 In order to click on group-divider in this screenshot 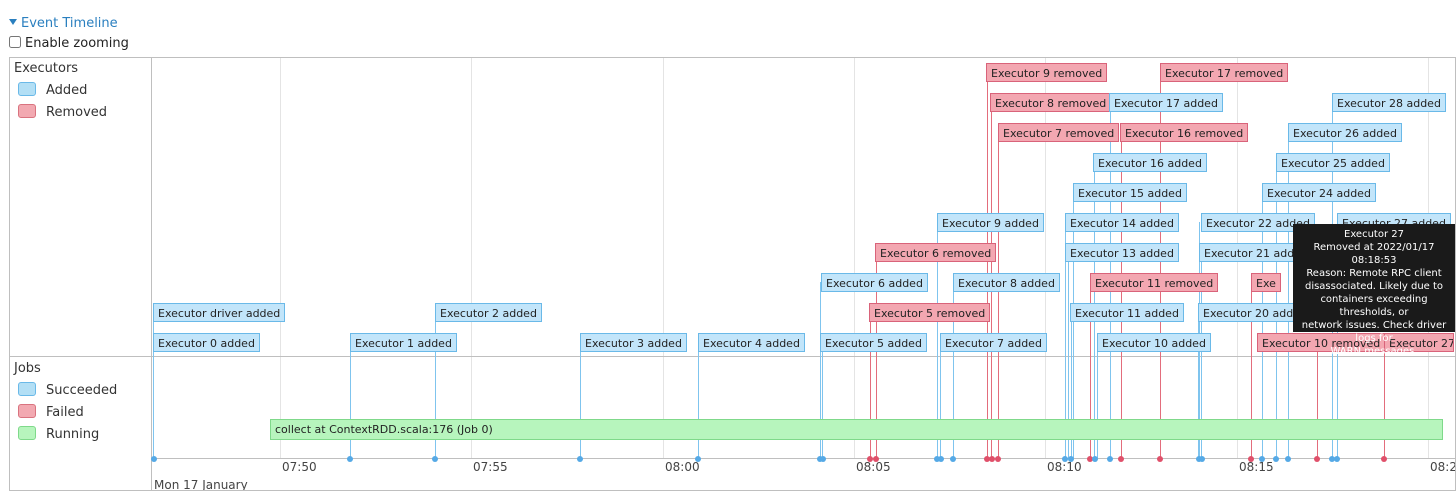, I will do `click(732, 356)`.